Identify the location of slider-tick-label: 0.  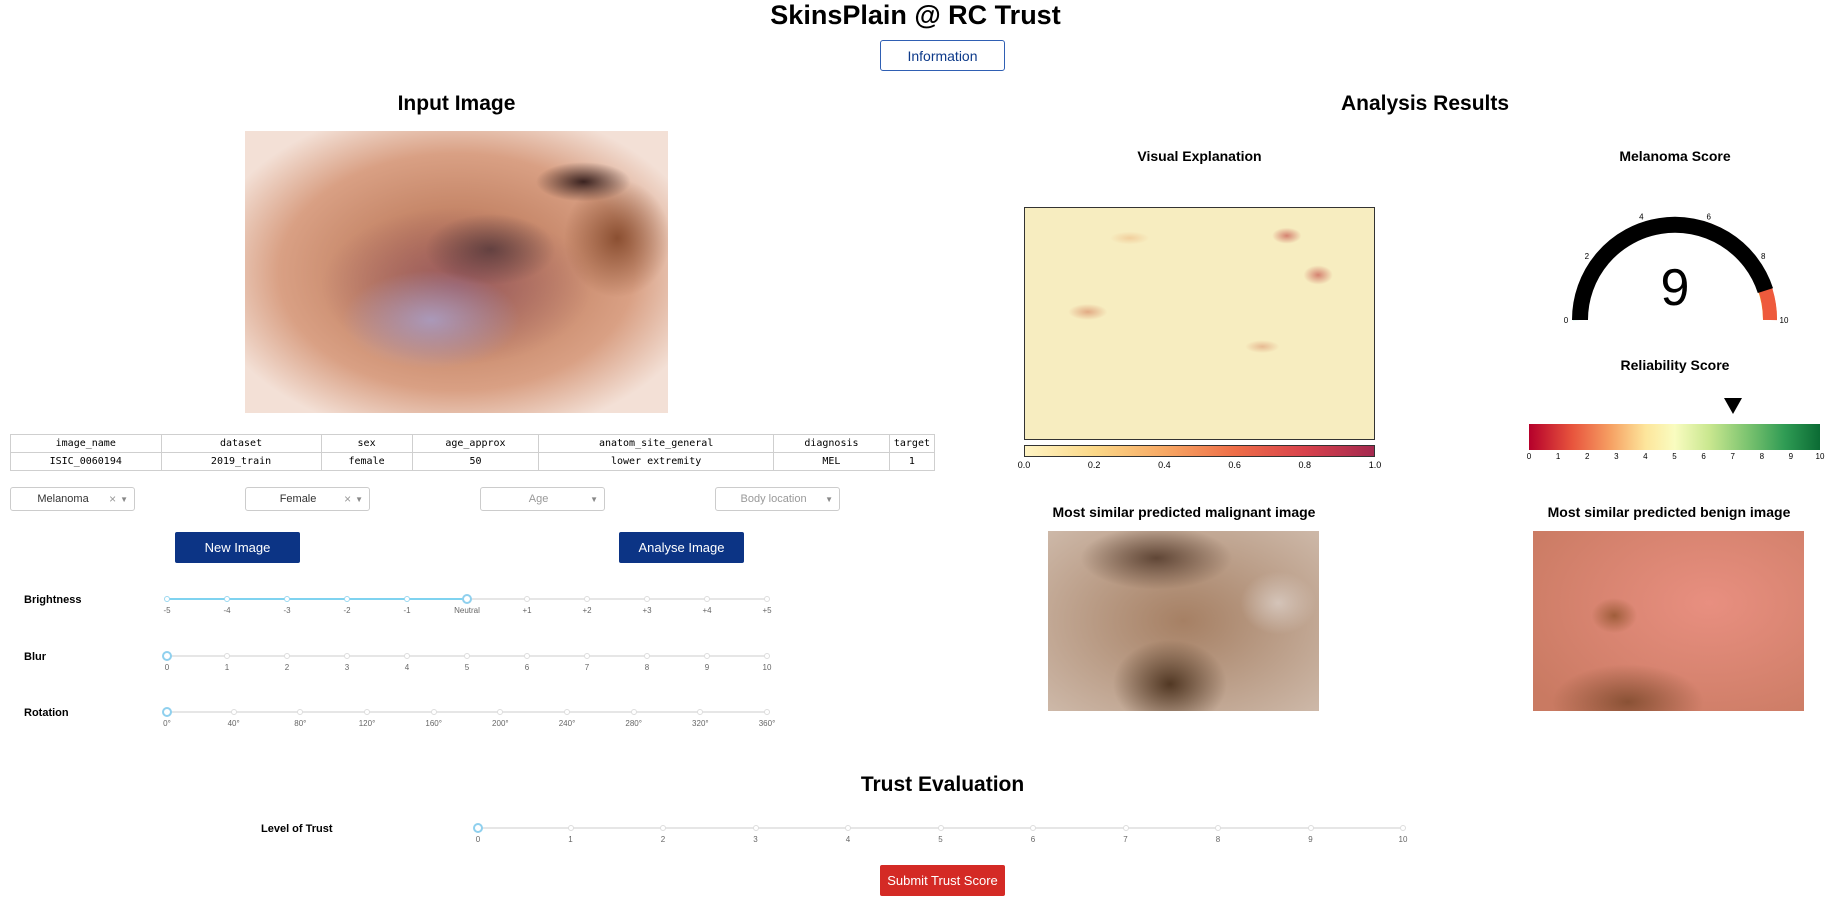
(167, 667).